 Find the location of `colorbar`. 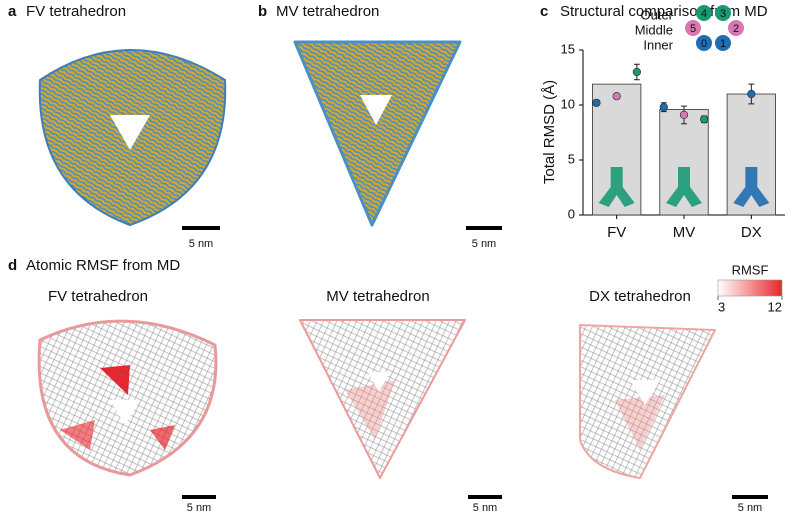

colorbar is located at coordinates (750, 288).